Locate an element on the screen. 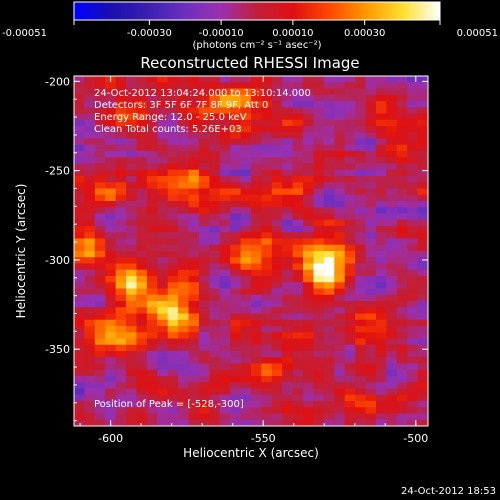 The image size is (500, 500). y-axis-label: Heliocentric Y (arcsec) is located at coordinates (21, 251).